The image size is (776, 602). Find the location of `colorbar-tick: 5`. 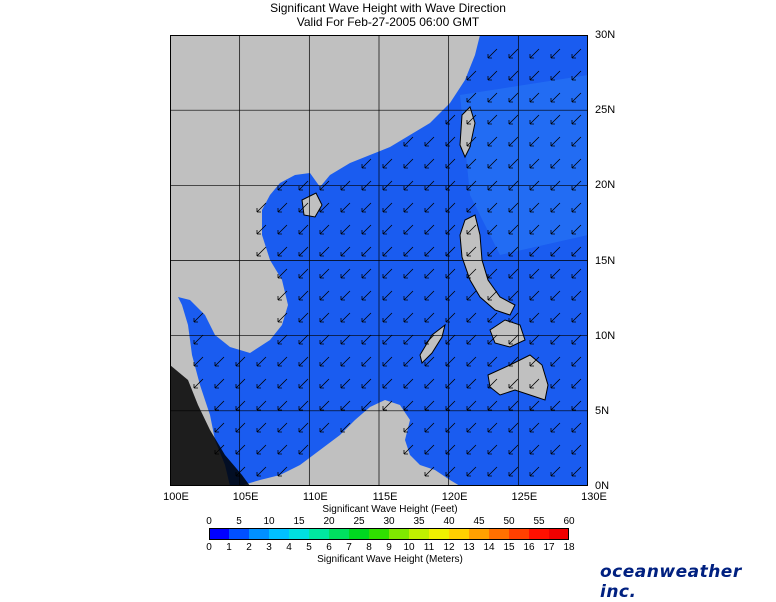

colorbar-tick: 5 is located at coordinates (309, 547).